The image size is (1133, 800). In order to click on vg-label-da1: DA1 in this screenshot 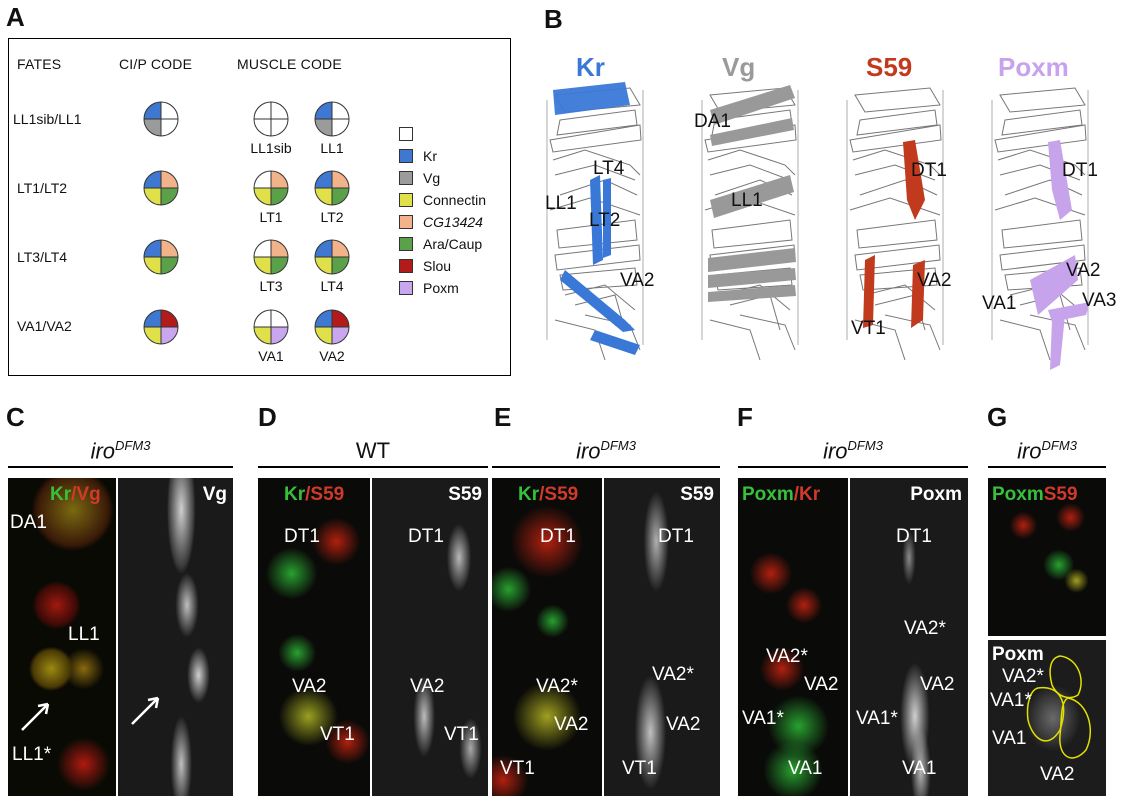, I will do `click(712, 121)`.